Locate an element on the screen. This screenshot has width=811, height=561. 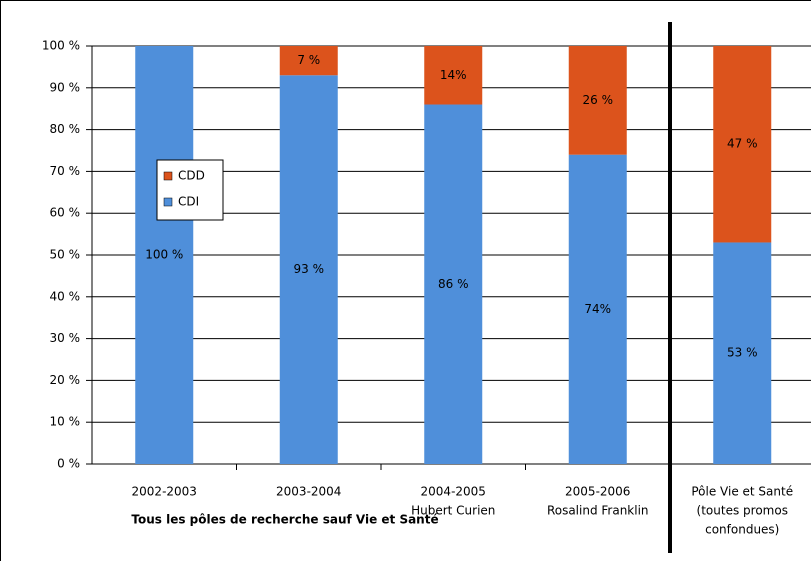
y-tick-label: 40 % is located at coordinates (65, 296).